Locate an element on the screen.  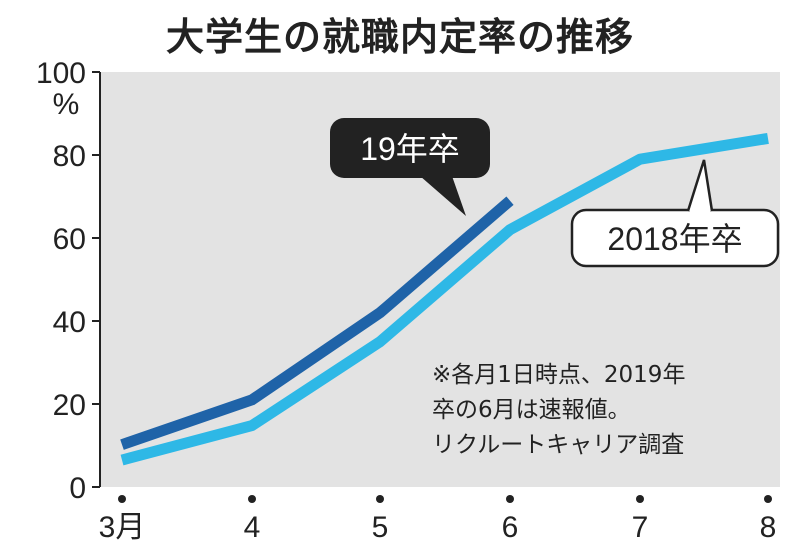
y-axis: 0 20 40 60 80 100% is located at coordinates (68, 281).